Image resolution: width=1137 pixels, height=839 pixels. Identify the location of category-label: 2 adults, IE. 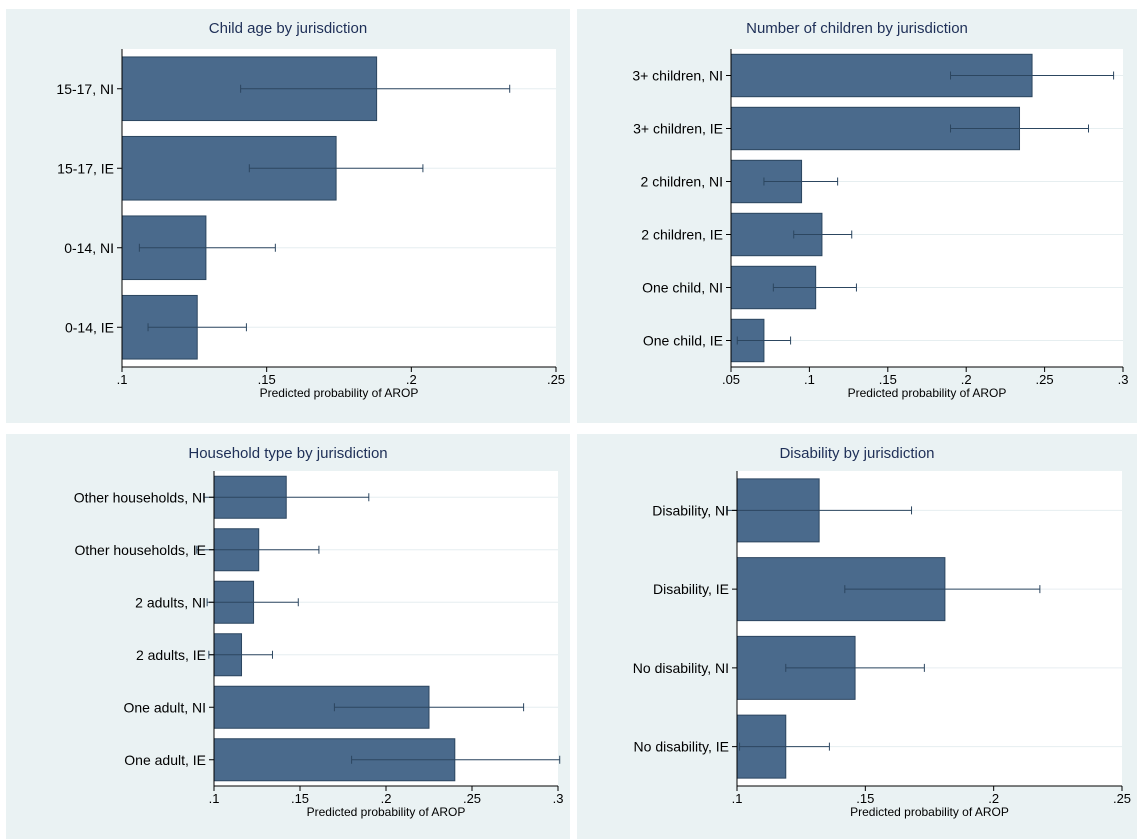
(171, 655).